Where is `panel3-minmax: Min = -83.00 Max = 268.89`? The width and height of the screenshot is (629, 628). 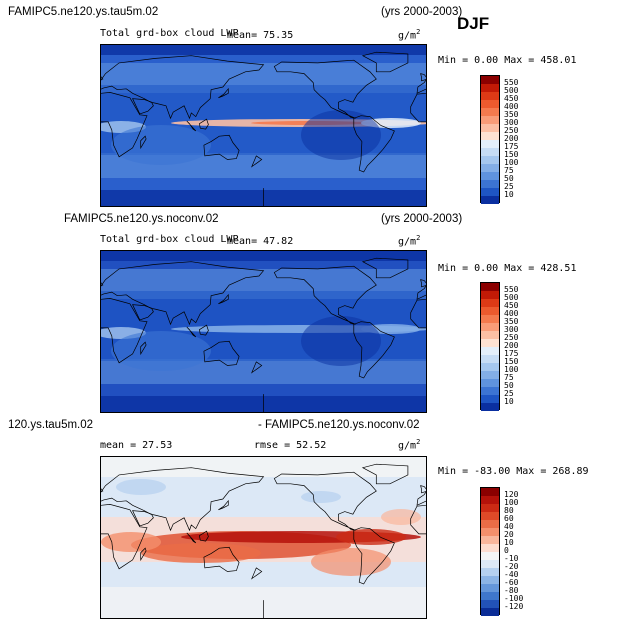
panel3-minmax: Min = -83.00 Max = 268.89 is located at coordinates (513, 471).